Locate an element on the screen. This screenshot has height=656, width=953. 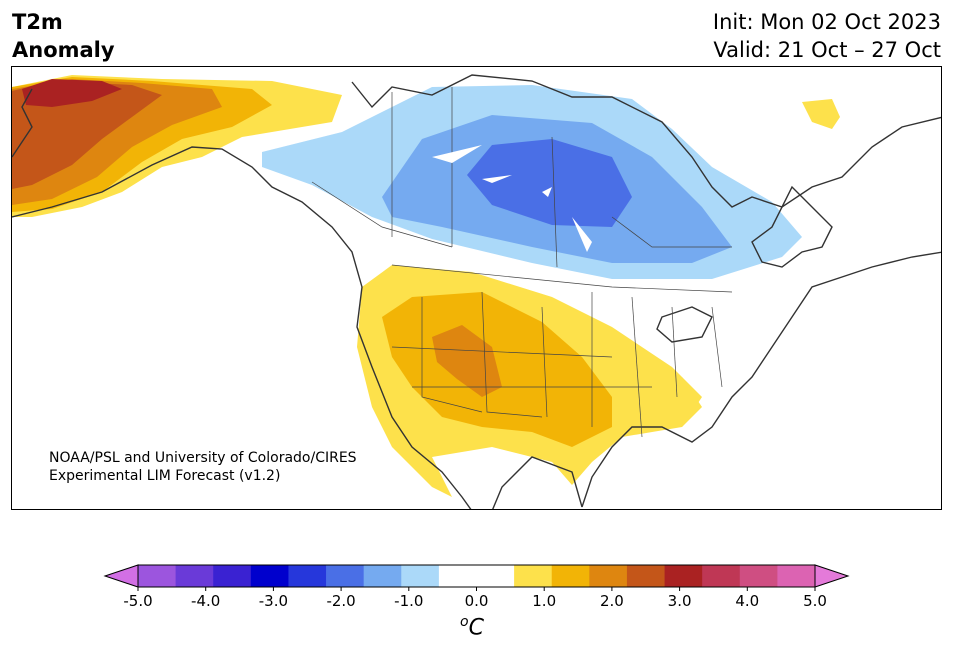
great-lakes is located at coordinates (512, 198).